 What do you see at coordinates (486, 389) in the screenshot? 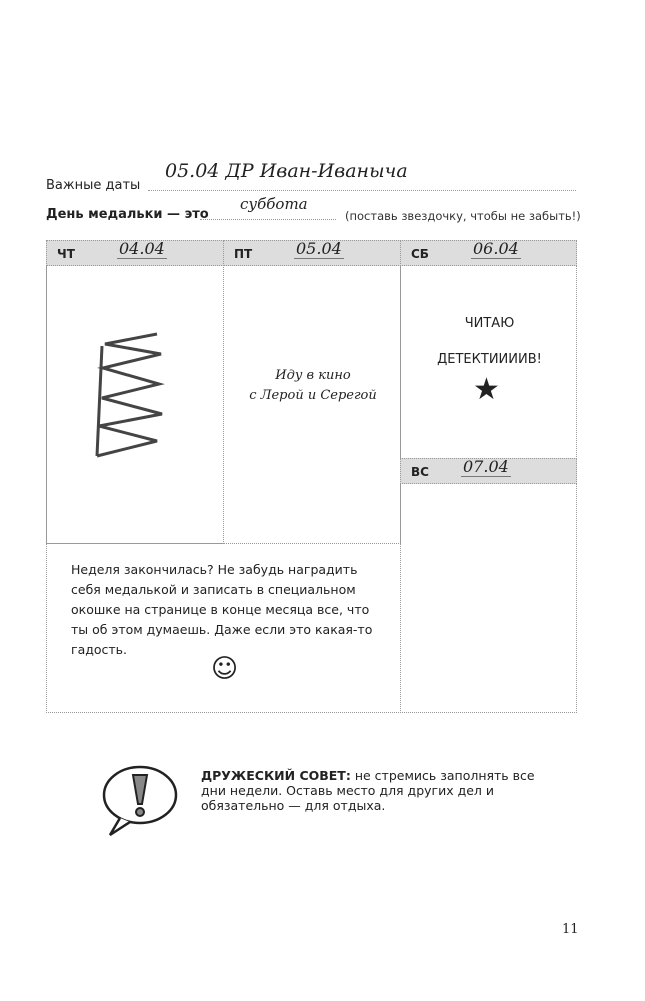
I see `star-icon: ★` at bounding box center [486, 389].